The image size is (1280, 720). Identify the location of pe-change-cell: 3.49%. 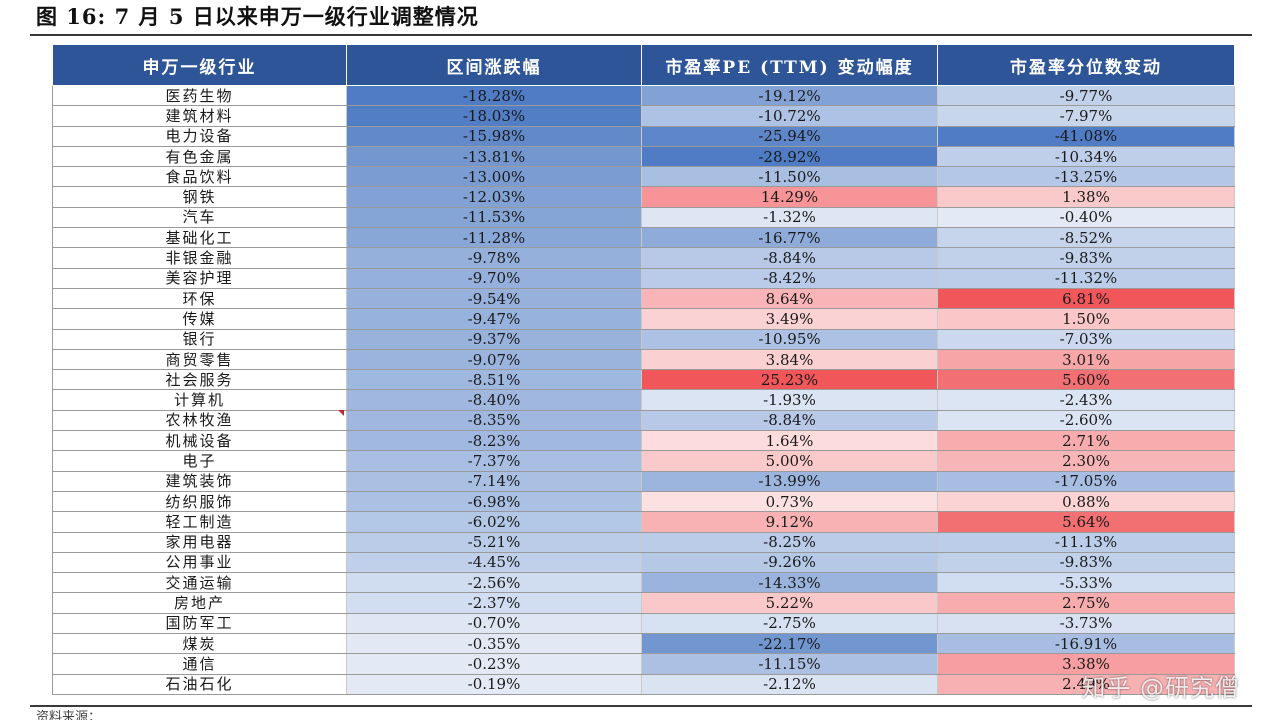
(789, 319).